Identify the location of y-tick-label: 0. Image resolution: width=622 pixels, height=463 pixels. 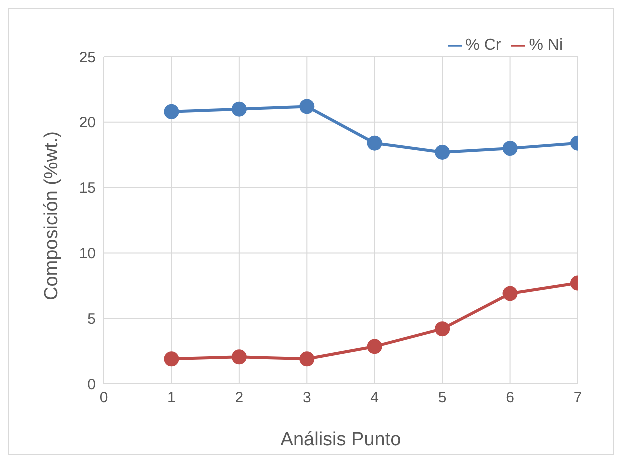
(92, 385).